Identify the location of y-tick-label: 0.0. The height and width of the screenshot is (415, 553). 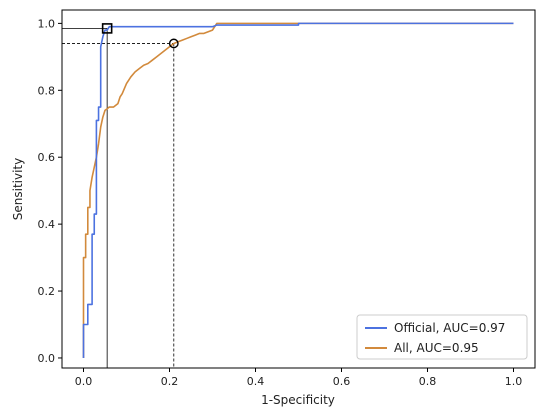
(47, 358).